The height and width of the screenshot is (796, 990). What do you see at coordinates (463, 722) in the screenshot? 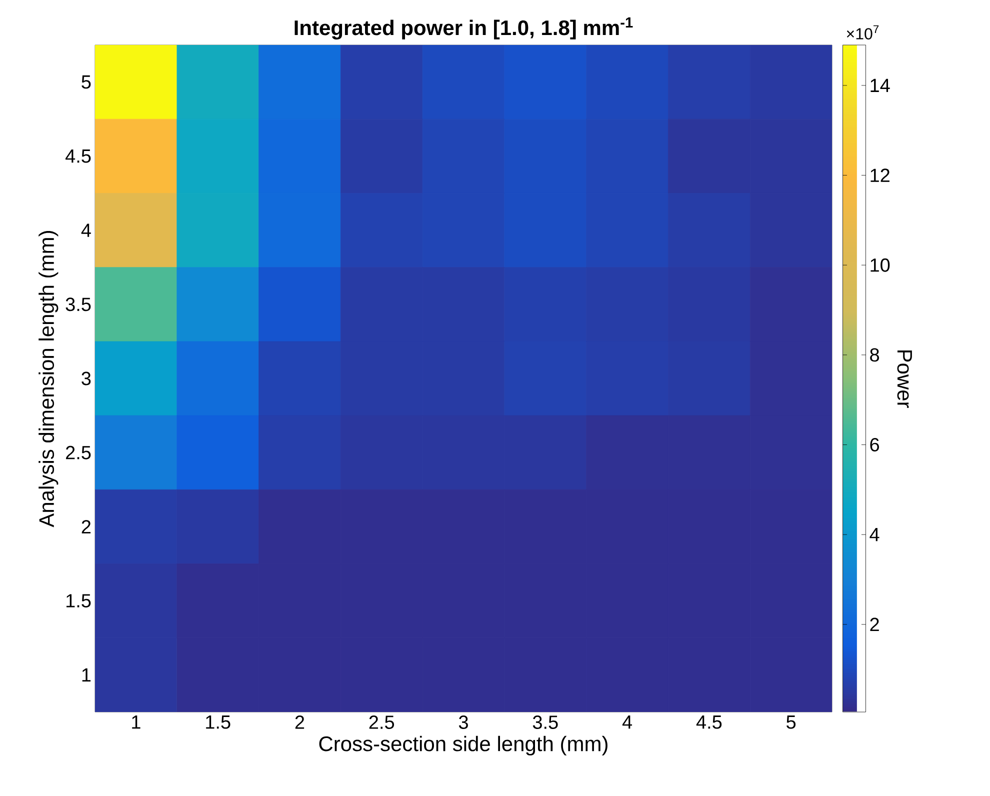
I see `x-tick-label: 3` at bounding box center [463, 722].